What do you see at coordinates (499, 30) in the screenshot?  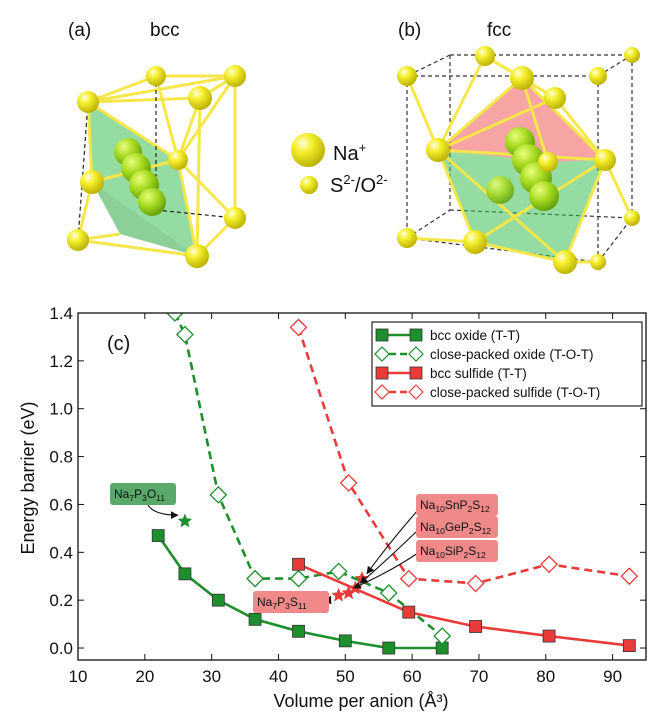 I see `panel-b-name: fcc` at bounding box center [499, 30].